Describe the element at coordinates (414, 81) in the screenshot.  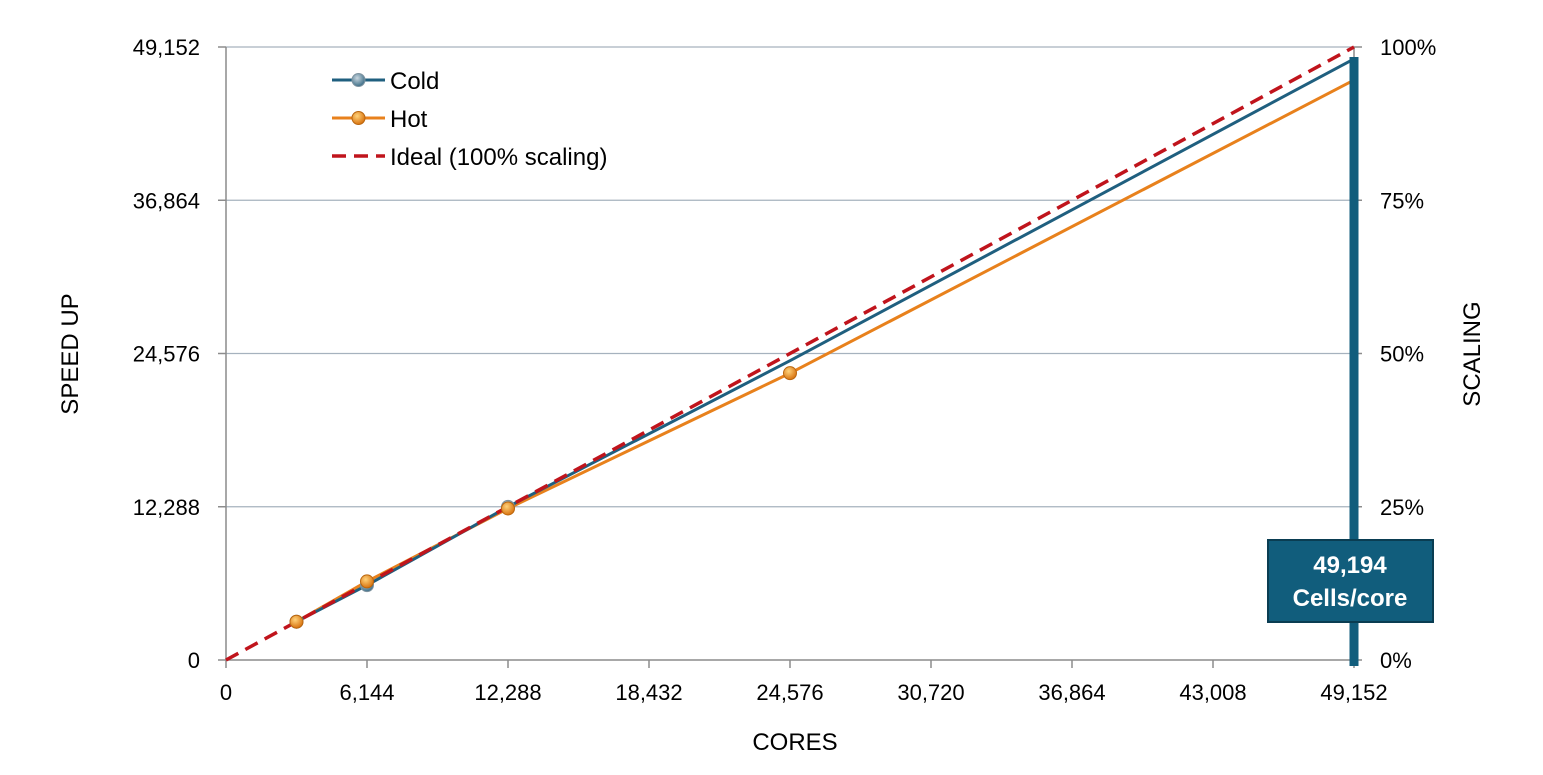
I see `legend-label: Cold` at that location.